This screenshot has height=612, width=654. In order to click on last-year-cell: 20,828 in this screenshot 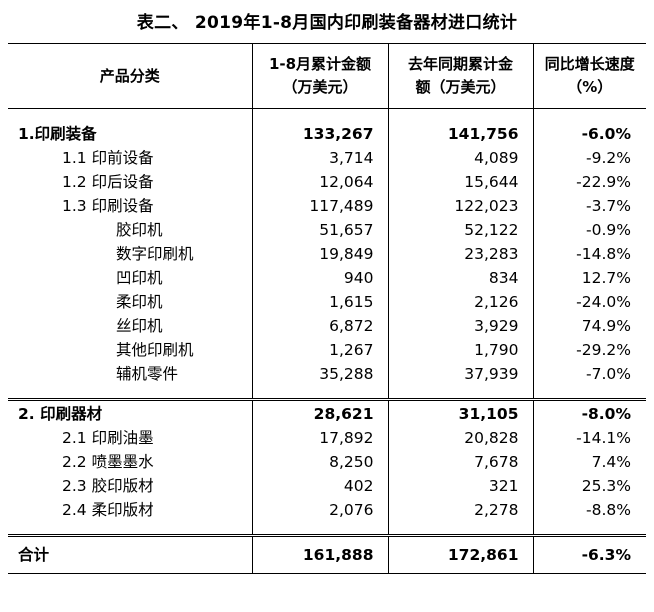, I will do `click(460, 438)`.